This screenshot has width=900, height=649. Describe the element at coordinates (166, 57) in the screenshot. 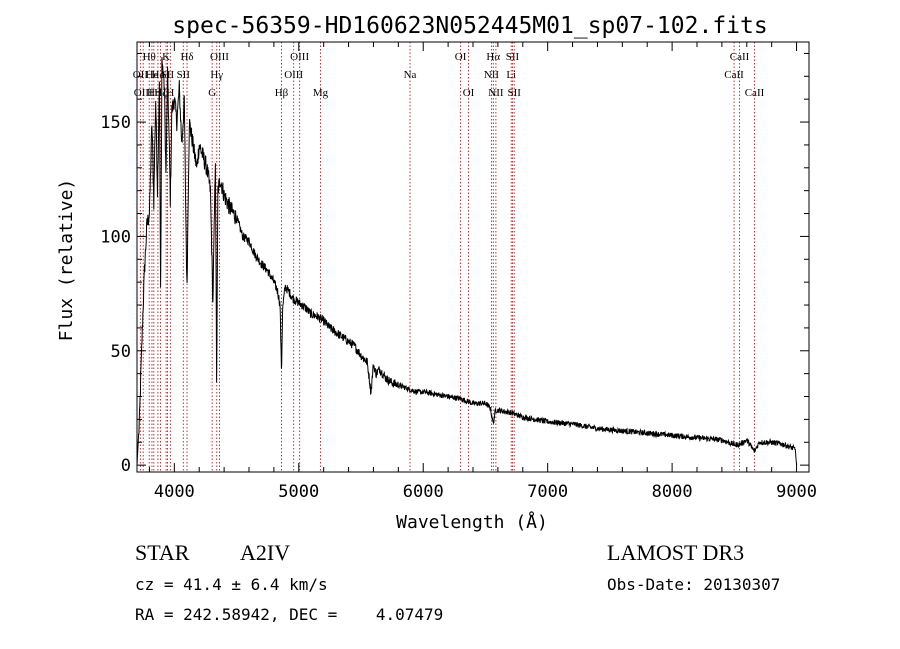

I see `marker-label: K` at that location.